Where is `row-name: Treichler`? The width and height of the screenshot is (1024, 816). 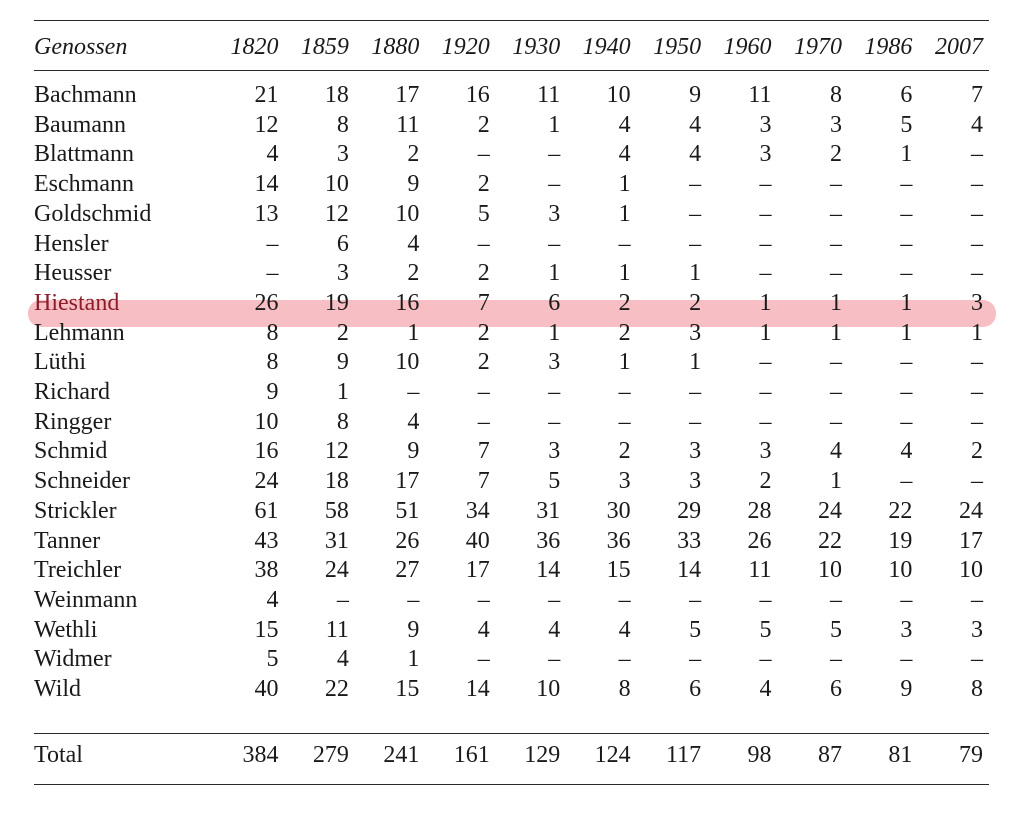 row-name: Treichler is located at coordinates (78, 570).